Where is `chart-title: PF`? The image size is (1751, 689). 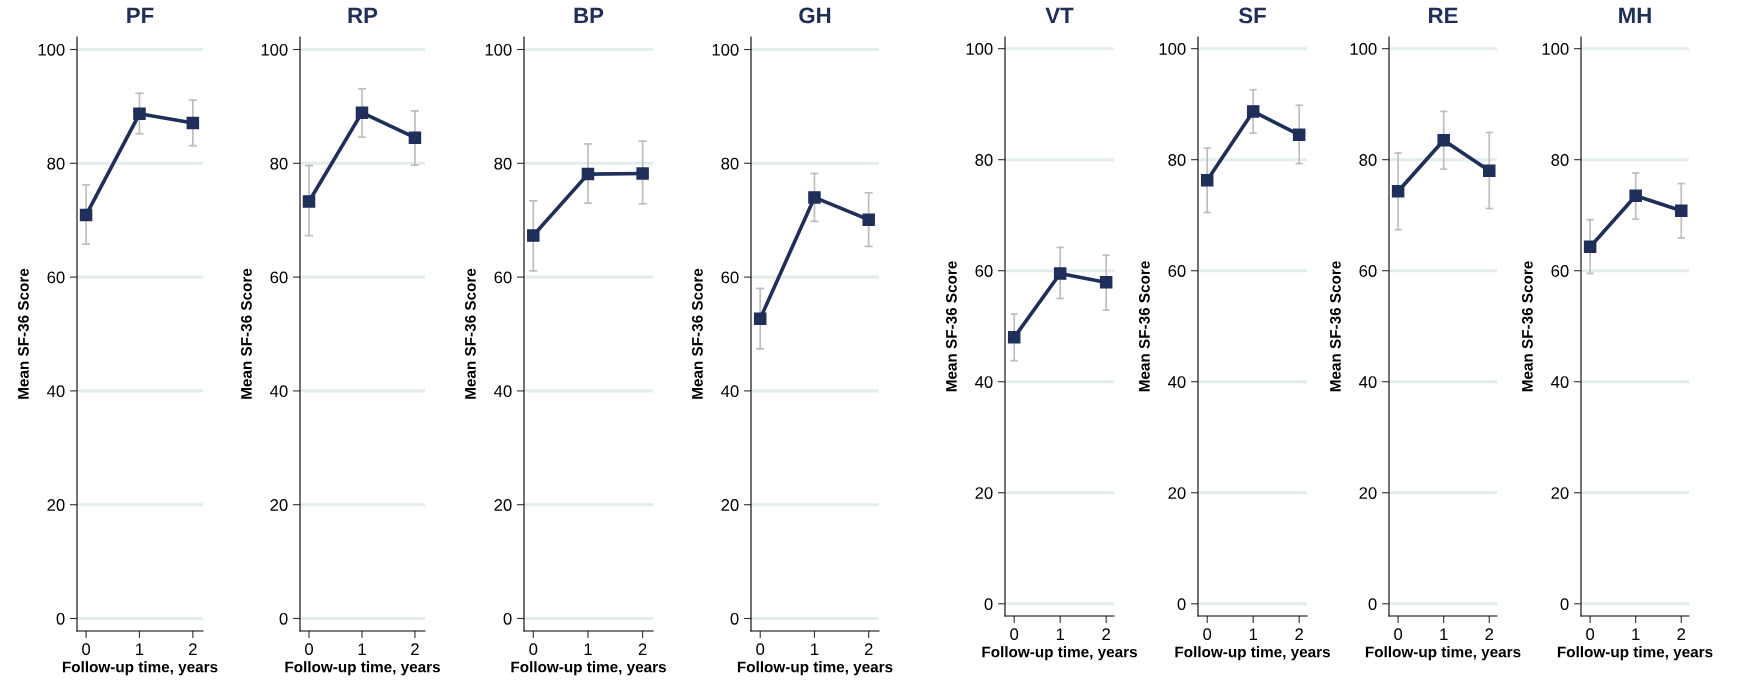 chart-title: PF is located at coordinates (140, 15).